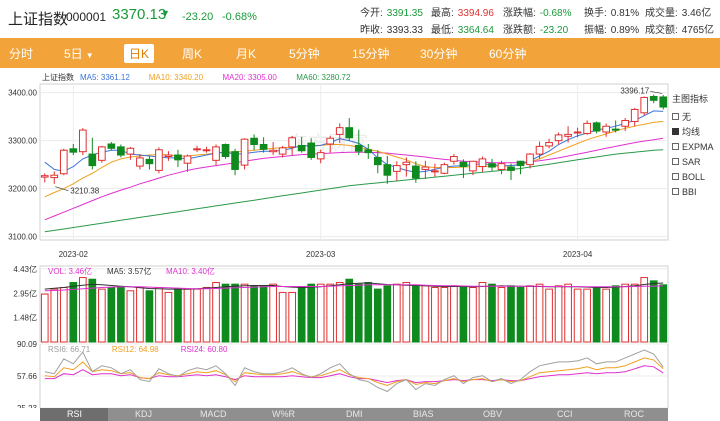  What do you see at coordinates (696, 161) in the screenshot?
I see `indicator-option-sar: SAR` at bounding box center [696, 161].